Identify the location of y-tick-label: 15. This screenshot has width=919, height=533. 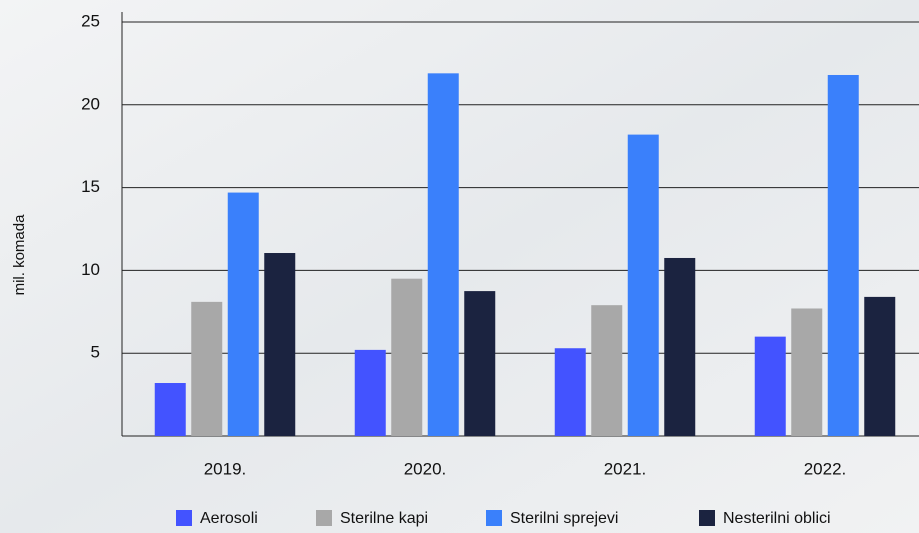
(90, 186).